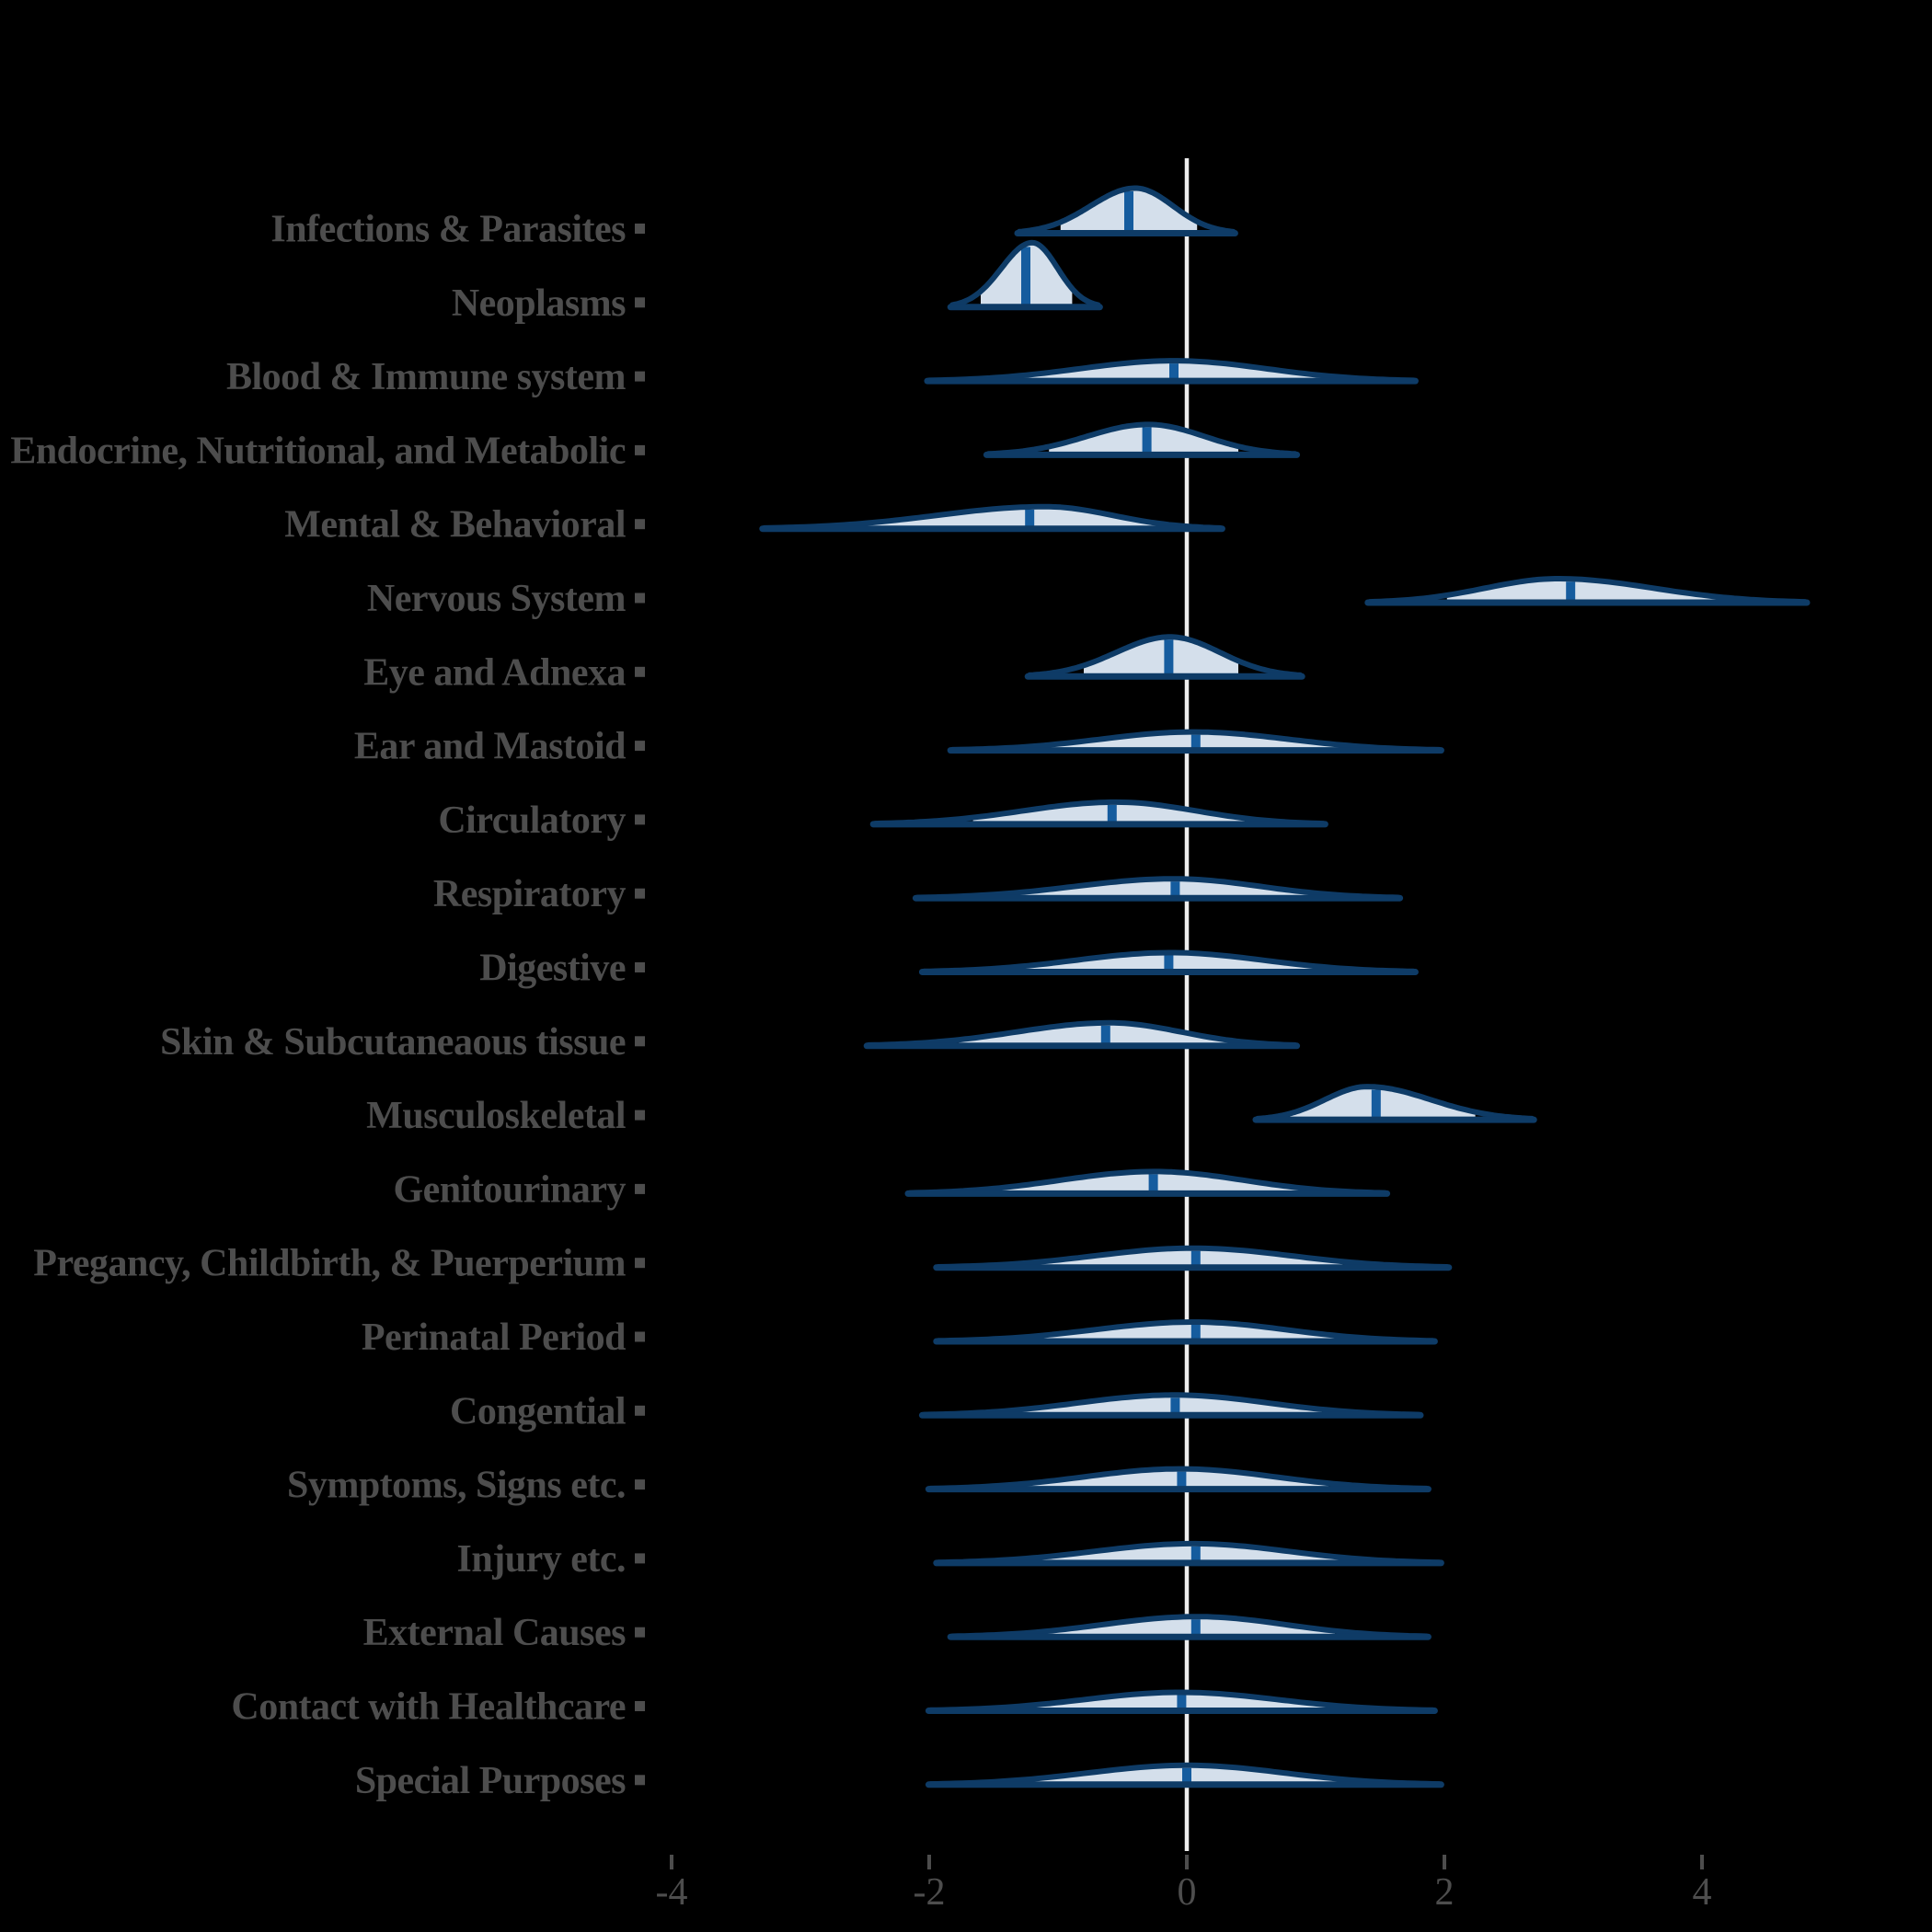  What do you see at coordinates (494, 1633) in the screenshot?
I see `category-label-external-causes: External Causes` at bounding box center [494, 1633].